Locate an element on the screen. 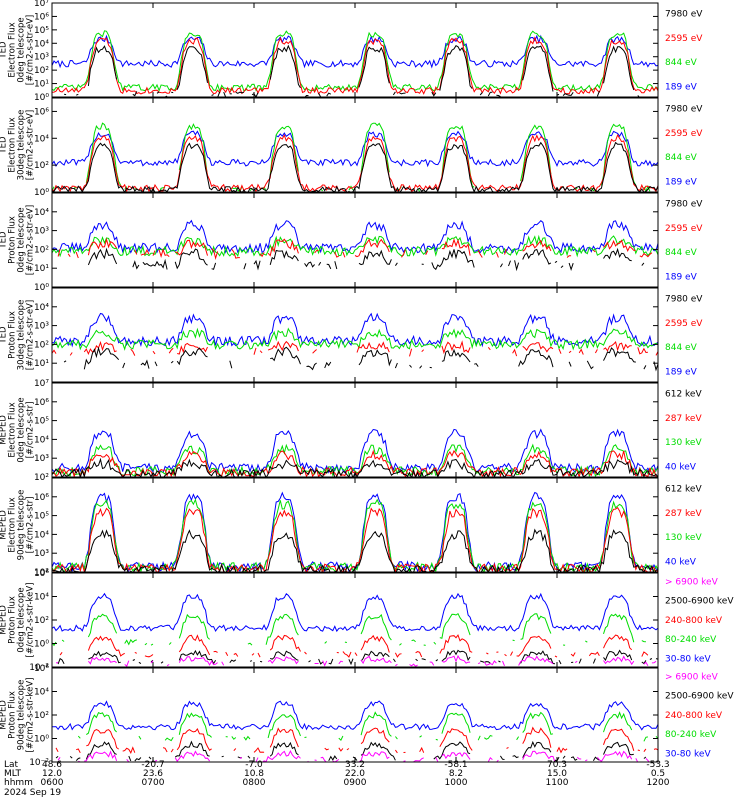  y-axis-label-line: 30deg telescope is located at coordinates (22, 335).